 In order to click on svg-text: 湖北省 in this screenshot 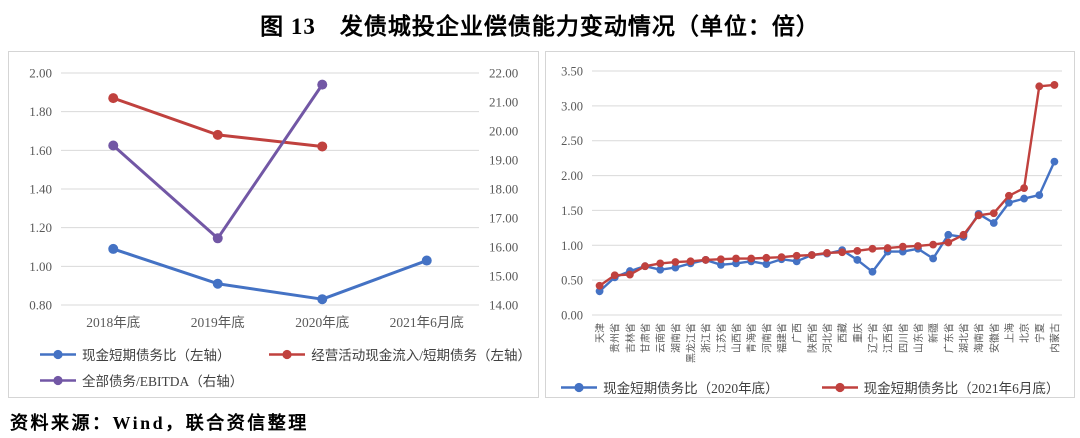, I will do `click(963, 338)`.